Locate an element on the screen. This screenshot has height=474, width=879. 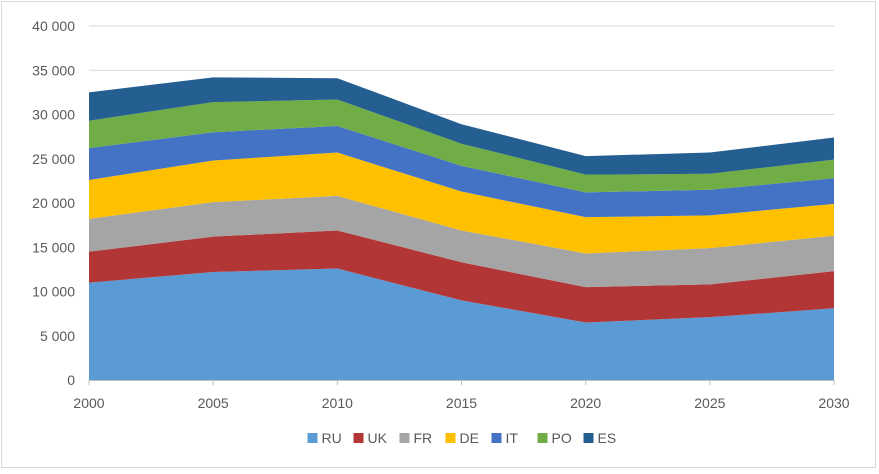
y-tick-label: 10 000 is located at coordinates (53, 292).